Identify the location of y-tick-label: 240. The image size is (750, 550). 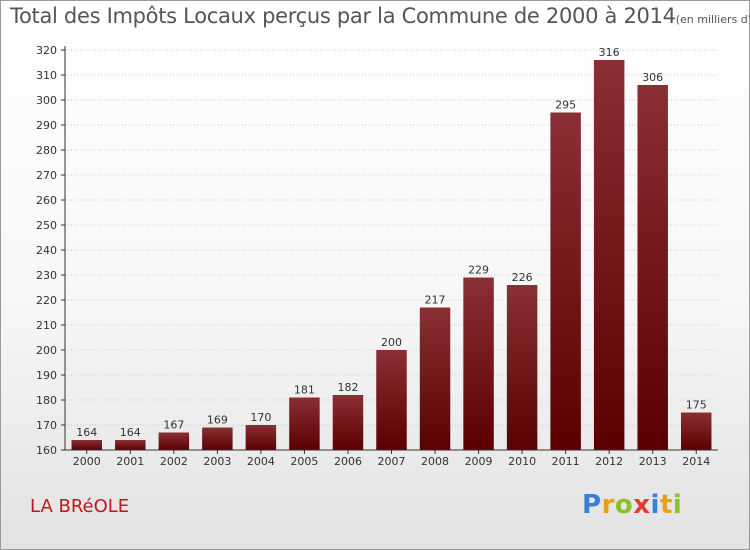
(46, 250).